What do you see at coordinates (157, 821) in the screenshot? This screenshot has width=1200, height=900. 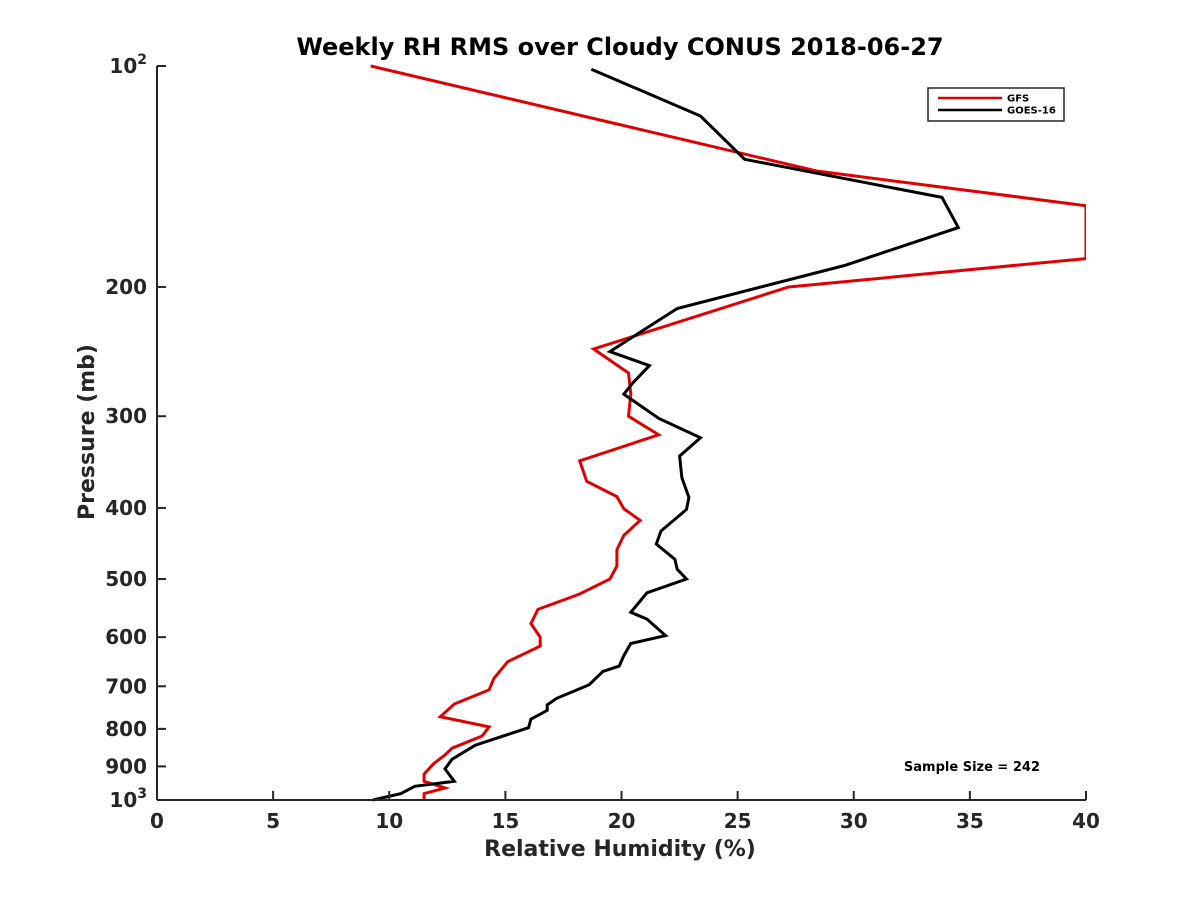 I see `x-tick-label: 0` at bounding box center [157, 821].